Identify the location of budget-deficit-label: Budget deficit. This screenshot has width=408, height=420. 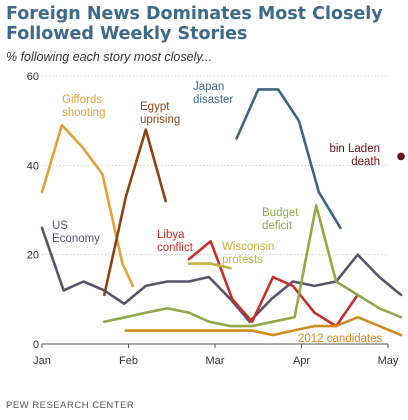
(280, 219).